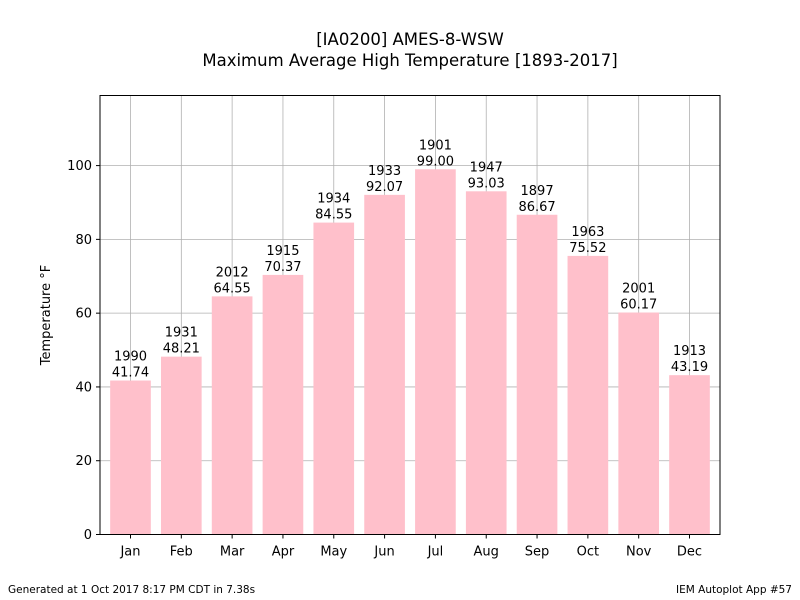 The image size is (800, 600). What do you see at coordinates (435, 552) in the screenshot?
I see `x-tick-label: Jul` at bounding box center [435, 552].